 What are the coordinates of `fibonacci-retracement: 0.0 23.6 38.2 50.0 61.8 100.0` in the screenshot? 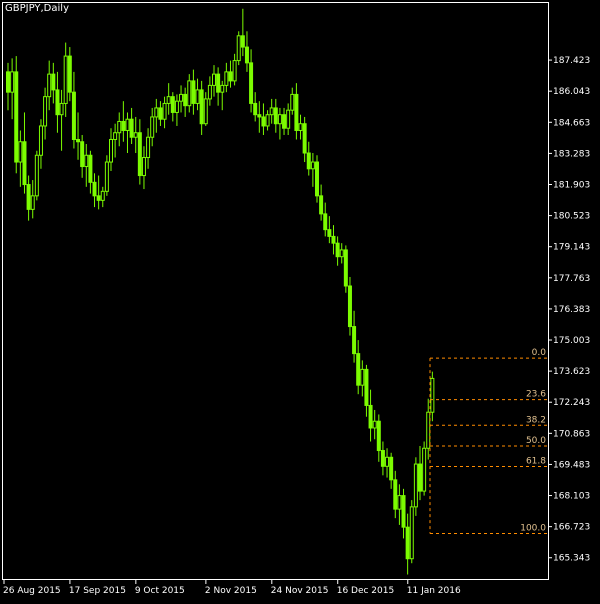 It's located at (488, 441).